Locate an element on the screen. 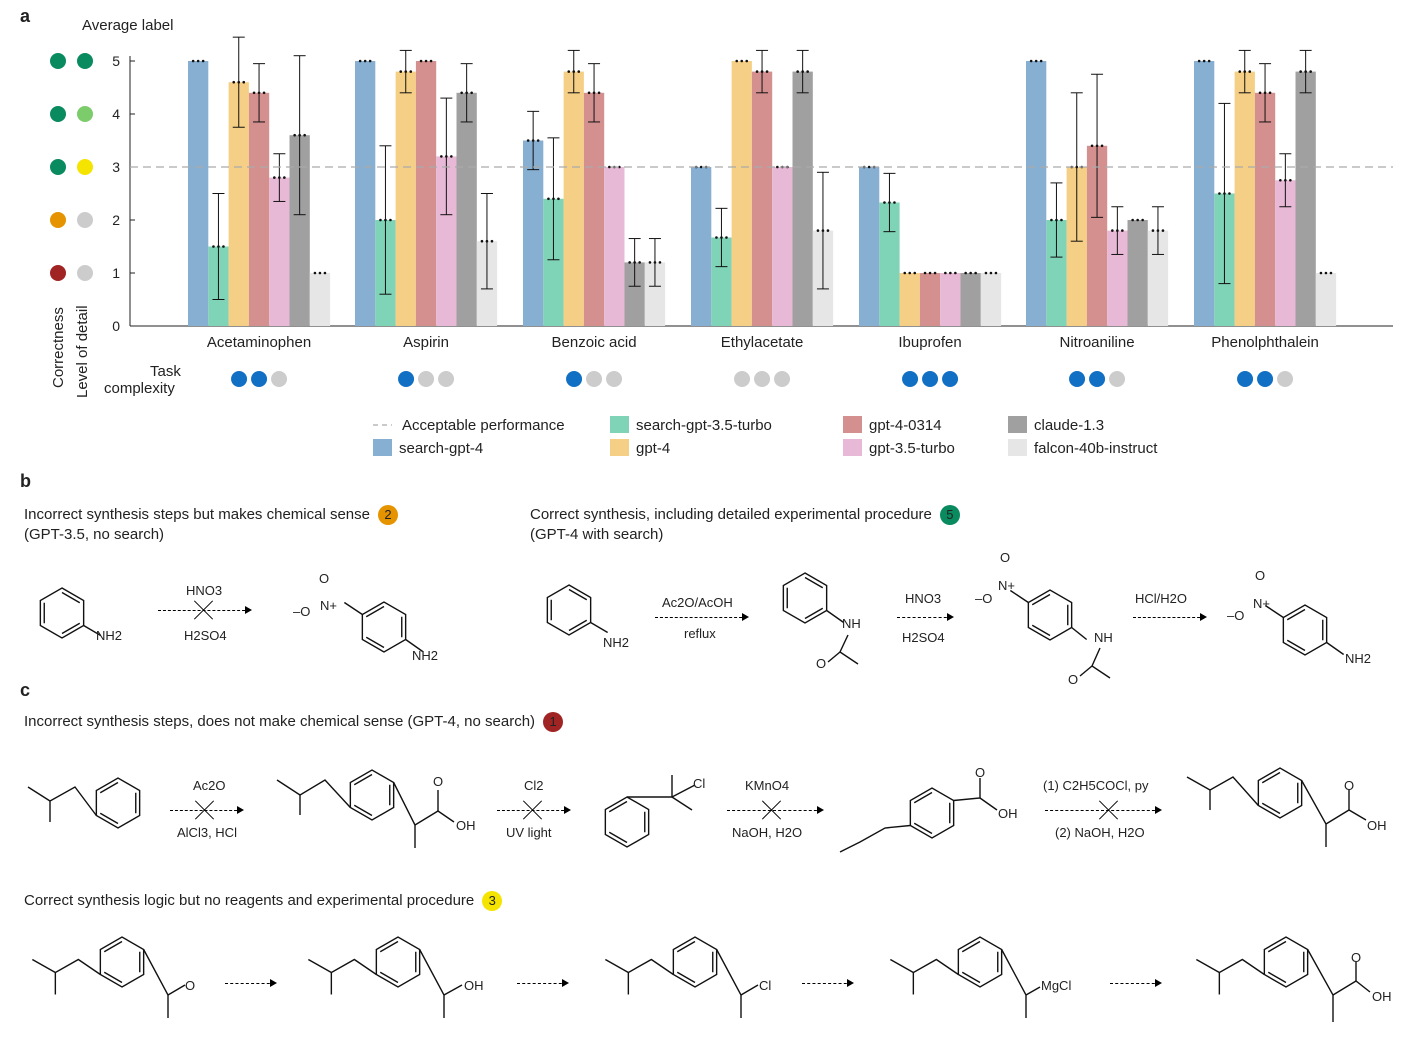 The image size is (1409, 1042). y-tick-label: 0 is located at coordinates (116, 326).